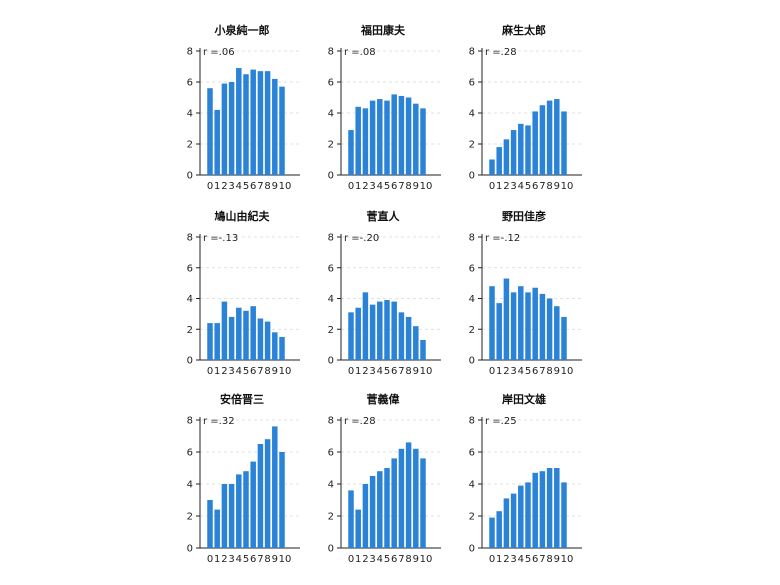 The image size is (780, 585). Describe the element at coordinates (242, 30) in the screenshot. I see `chart-title: 小泉純一郎` at that location.